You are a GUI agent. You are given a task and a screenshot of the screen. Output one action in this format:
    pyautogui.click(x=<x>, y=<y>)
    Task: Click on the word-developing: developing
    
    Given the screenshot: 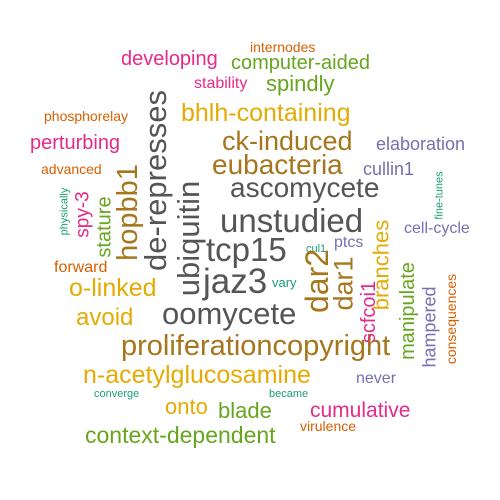 What is the action you would take?
    pyautogui.click(x=169, y=59)
    